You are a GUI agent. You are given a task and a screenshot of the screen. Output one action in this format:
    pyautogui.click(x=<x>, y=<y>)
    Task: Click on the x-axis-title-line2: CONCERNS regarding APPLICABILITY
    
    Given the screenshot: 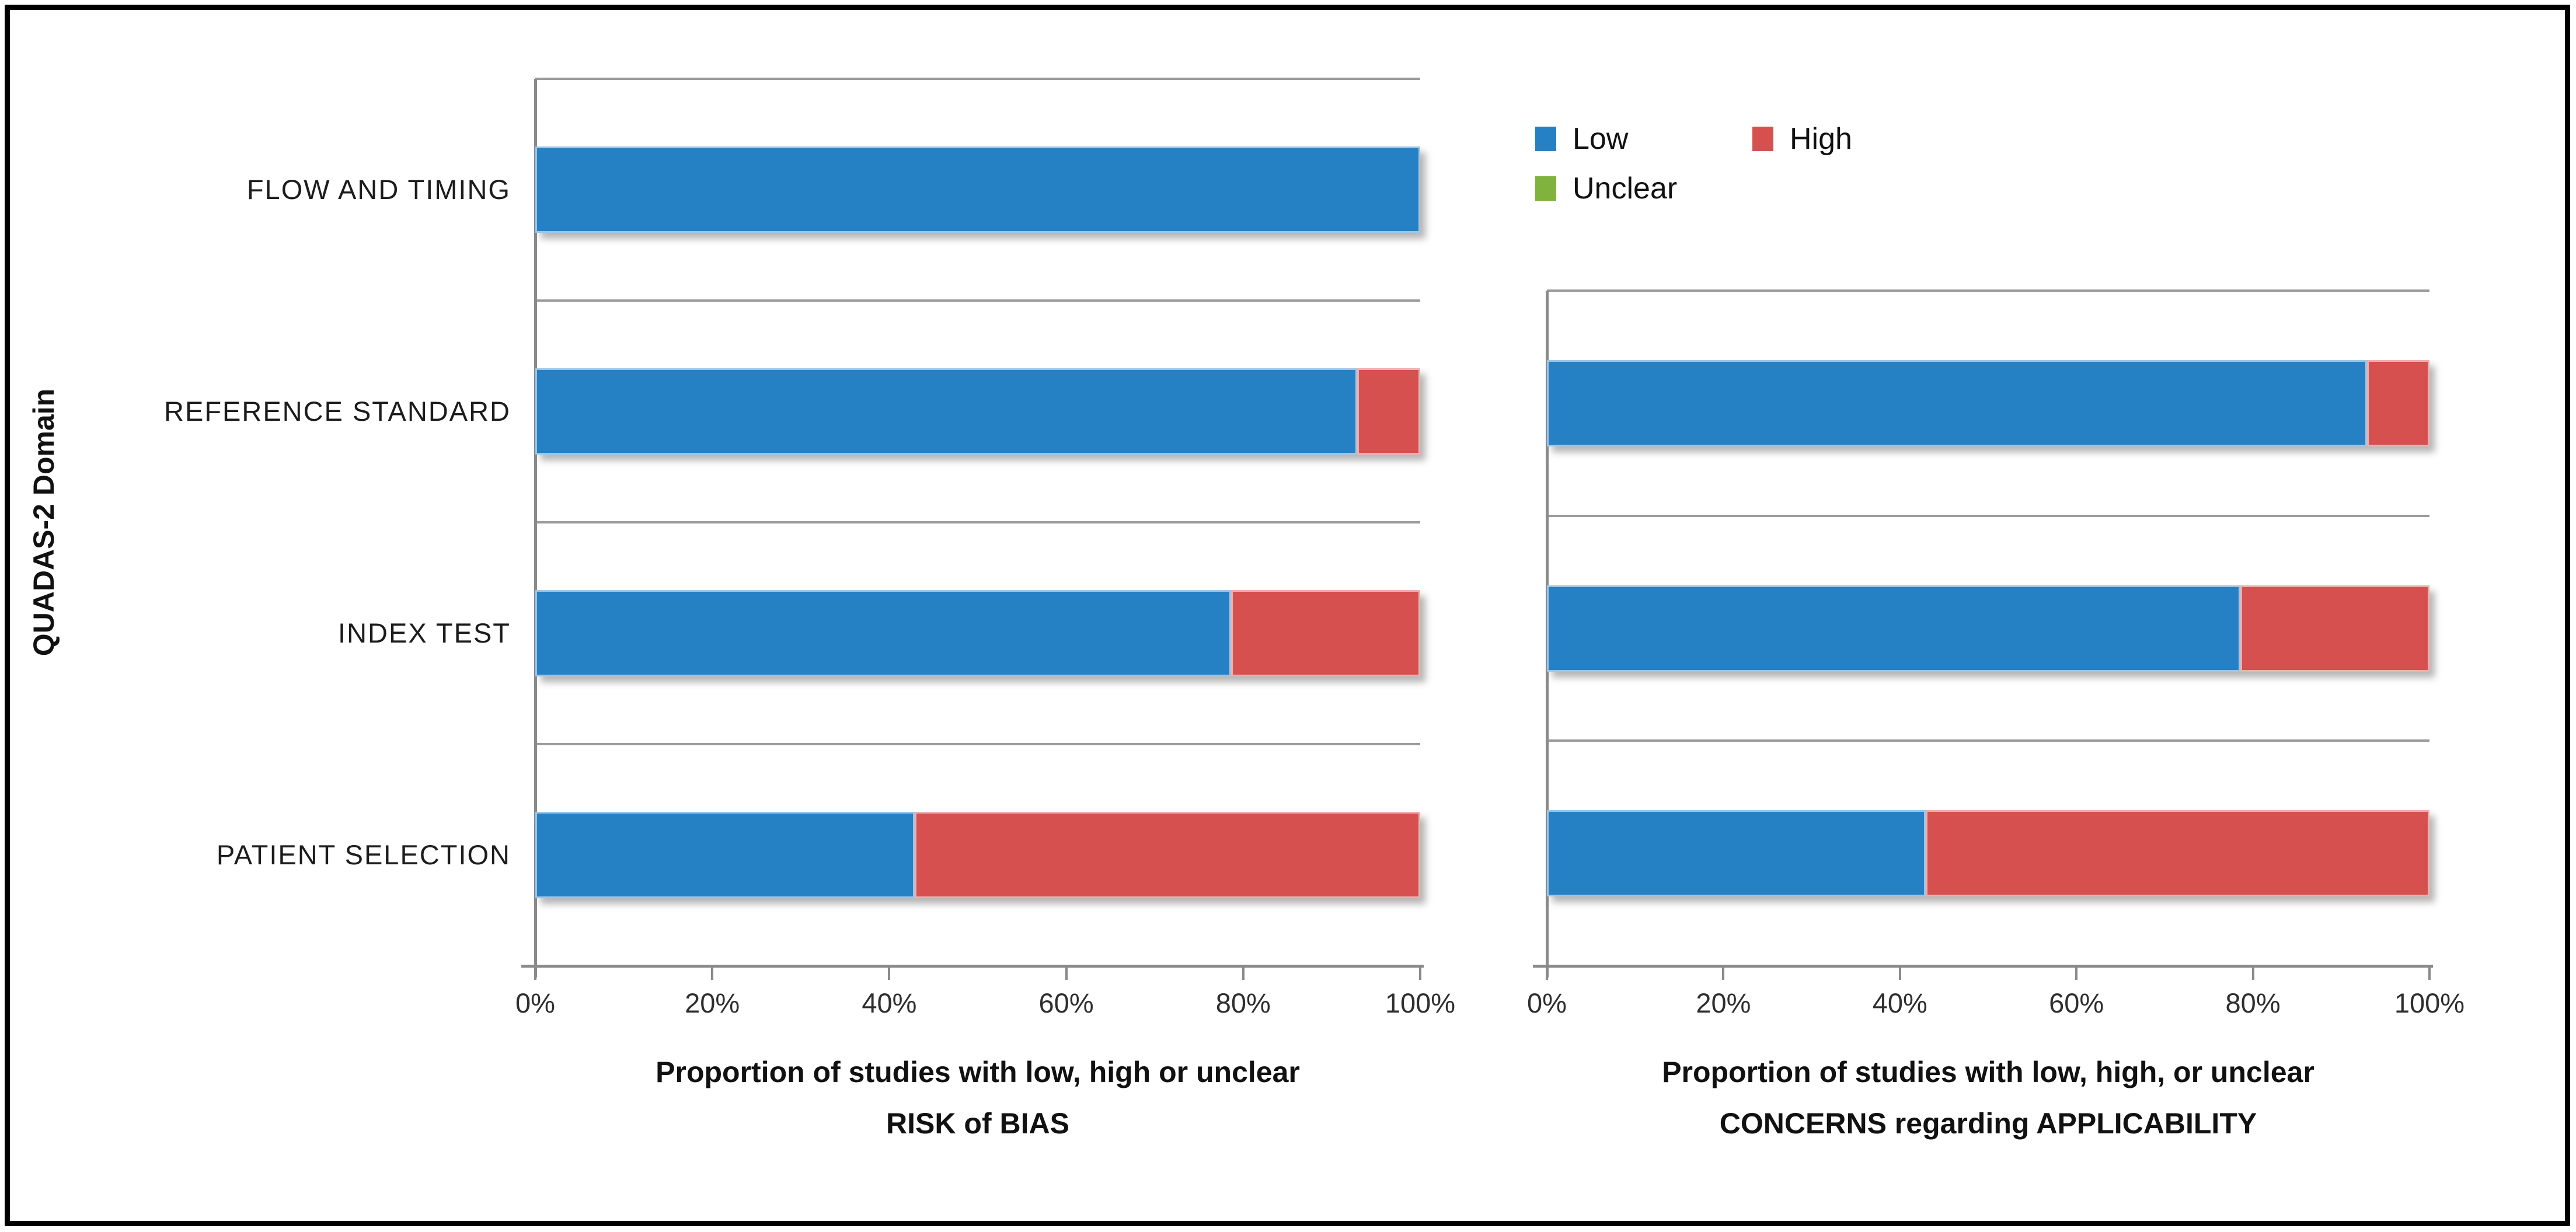 What is the action you would take?
    pyautogui.click(x=1988, y=1123)
    